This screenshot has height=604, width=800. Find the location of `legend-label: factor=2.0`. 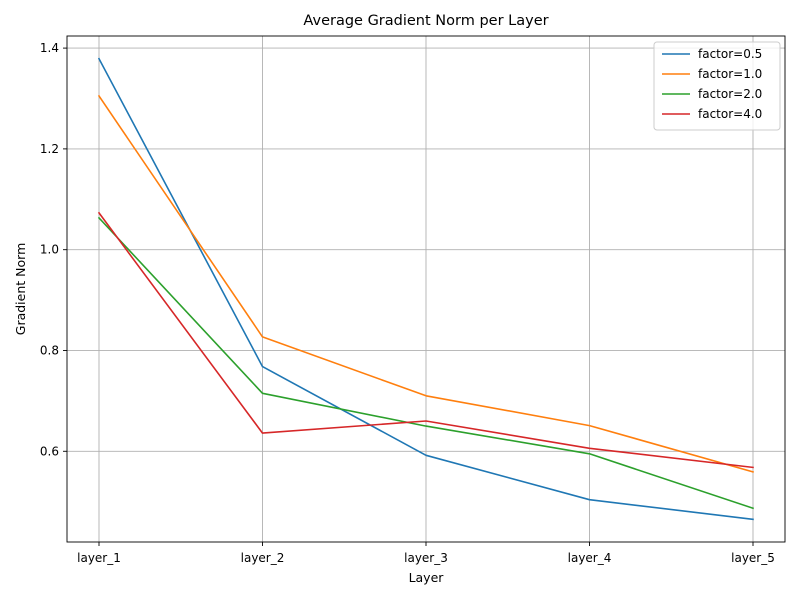

legend-label: factor=2.0 is located at coordinates (730, 94).